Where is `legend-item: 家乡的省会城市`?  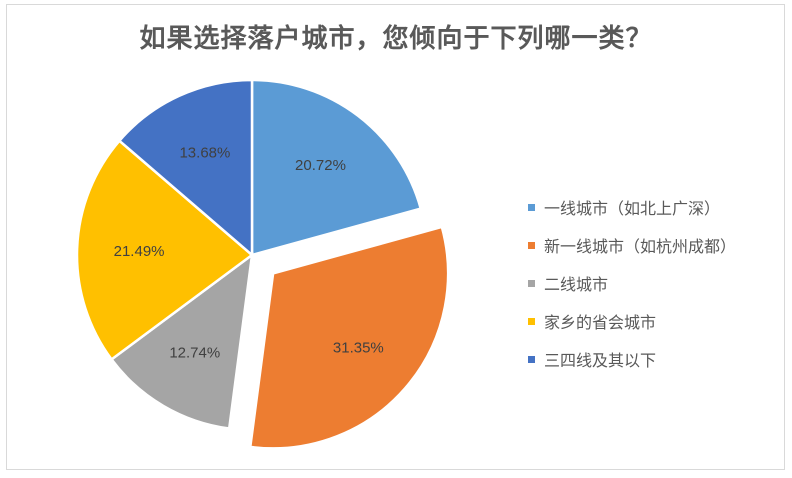
legend-item: 家乡的省会城市 is located at coordinates (632, 321).